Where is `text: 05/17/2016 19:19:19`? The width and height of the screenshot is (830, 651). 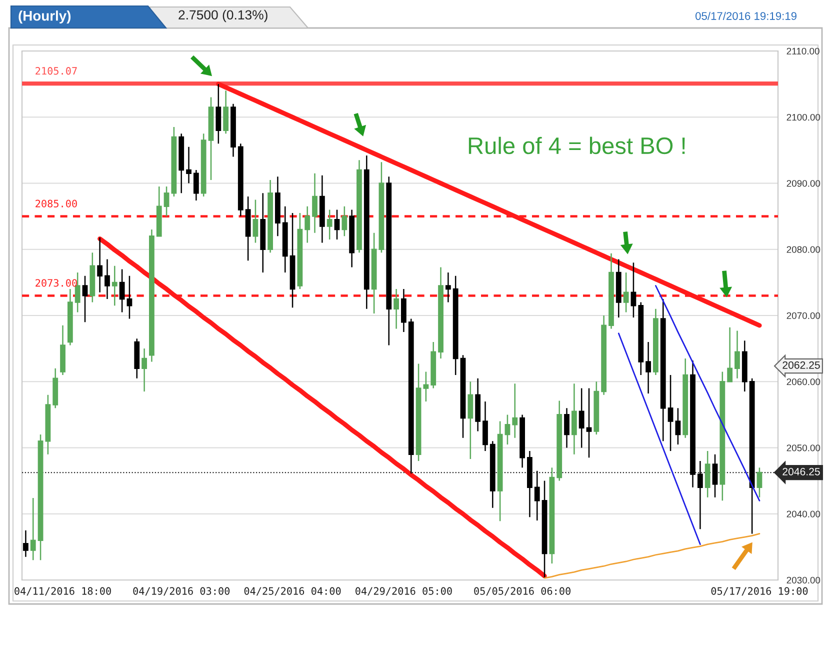
text: 05/17/2016 19:19:19 is located at coordinates (745, 16).